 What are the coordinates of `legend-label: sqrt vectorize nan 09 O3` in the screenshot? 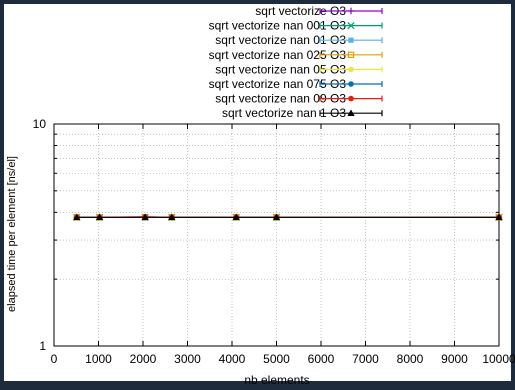 It's located at (280, 99).